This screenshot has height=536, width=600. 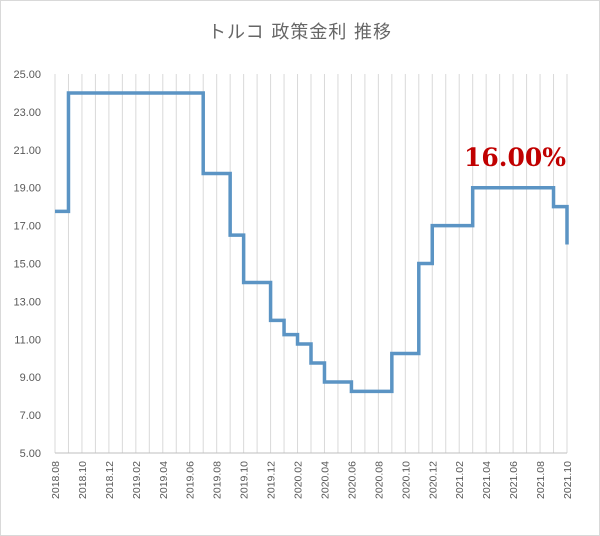 What do you see at coordinates (30, 416) in the screenshot?
I see `y-tick-label: 7.00` at bounding box center [30, 416].